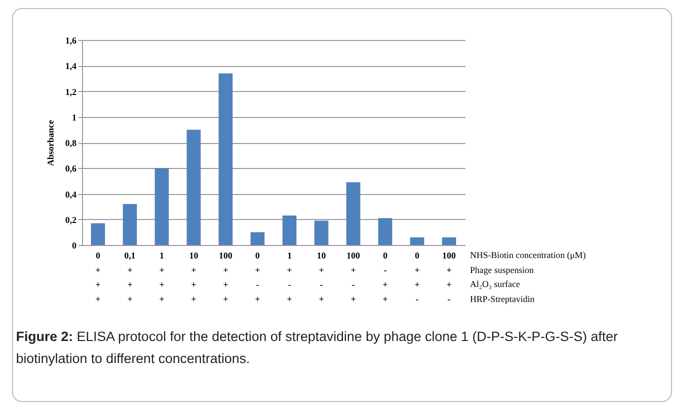 Image resolution: width=683 pixels, height=405 pixels. What do you see at coordinates (502, 269) in the screenshot?
I see `text: Phage suspension` at bounding box center [502, 269].